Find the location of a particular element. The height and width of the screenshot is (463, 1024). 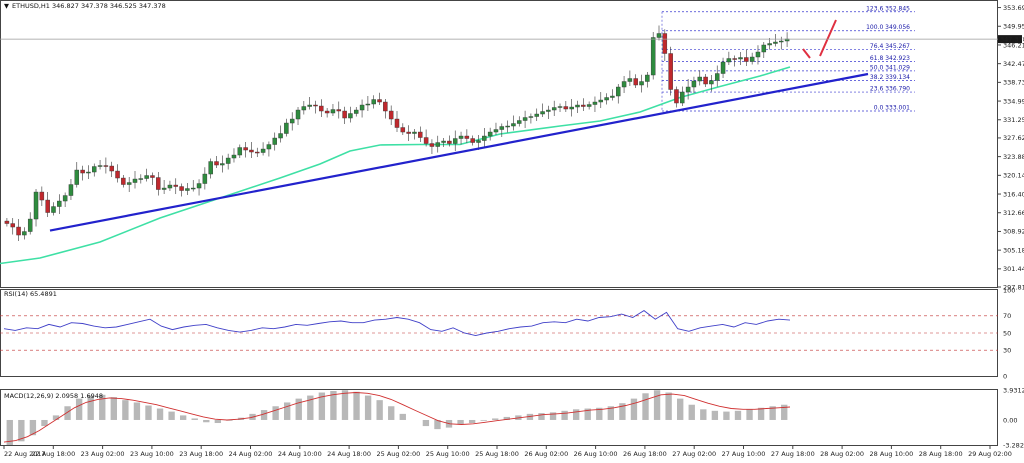

rsi-tick-label: 50 is located at coordinates (1007, 333).